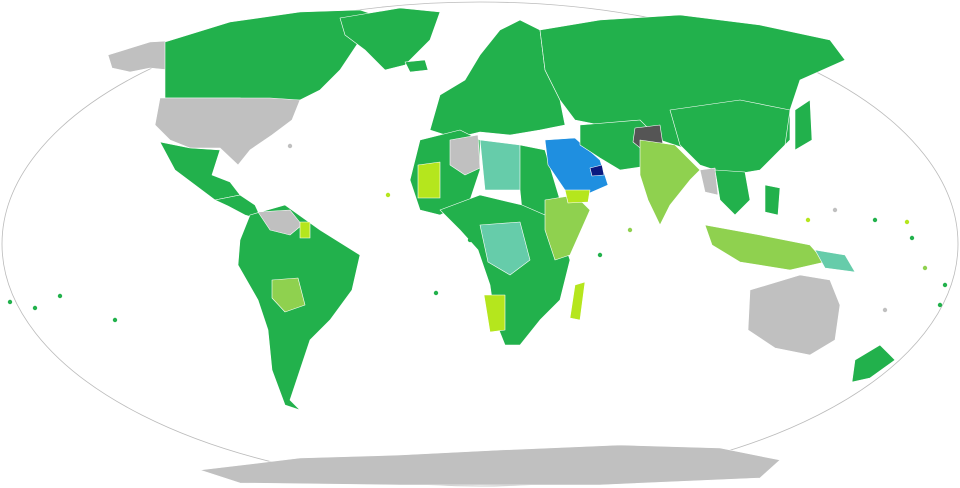 This screenshot has height=488, width=960. I want to click on country-mexico, so click(200, 171).